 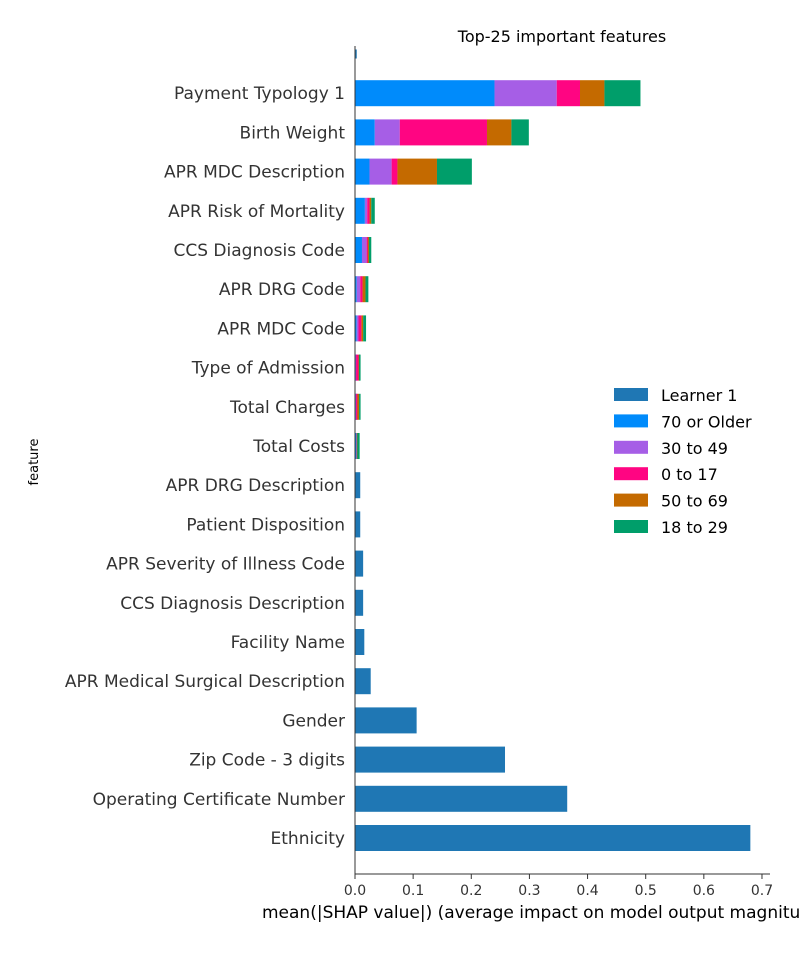 I want to click on feature-label: Facility Name, so click(x=288, y=643).